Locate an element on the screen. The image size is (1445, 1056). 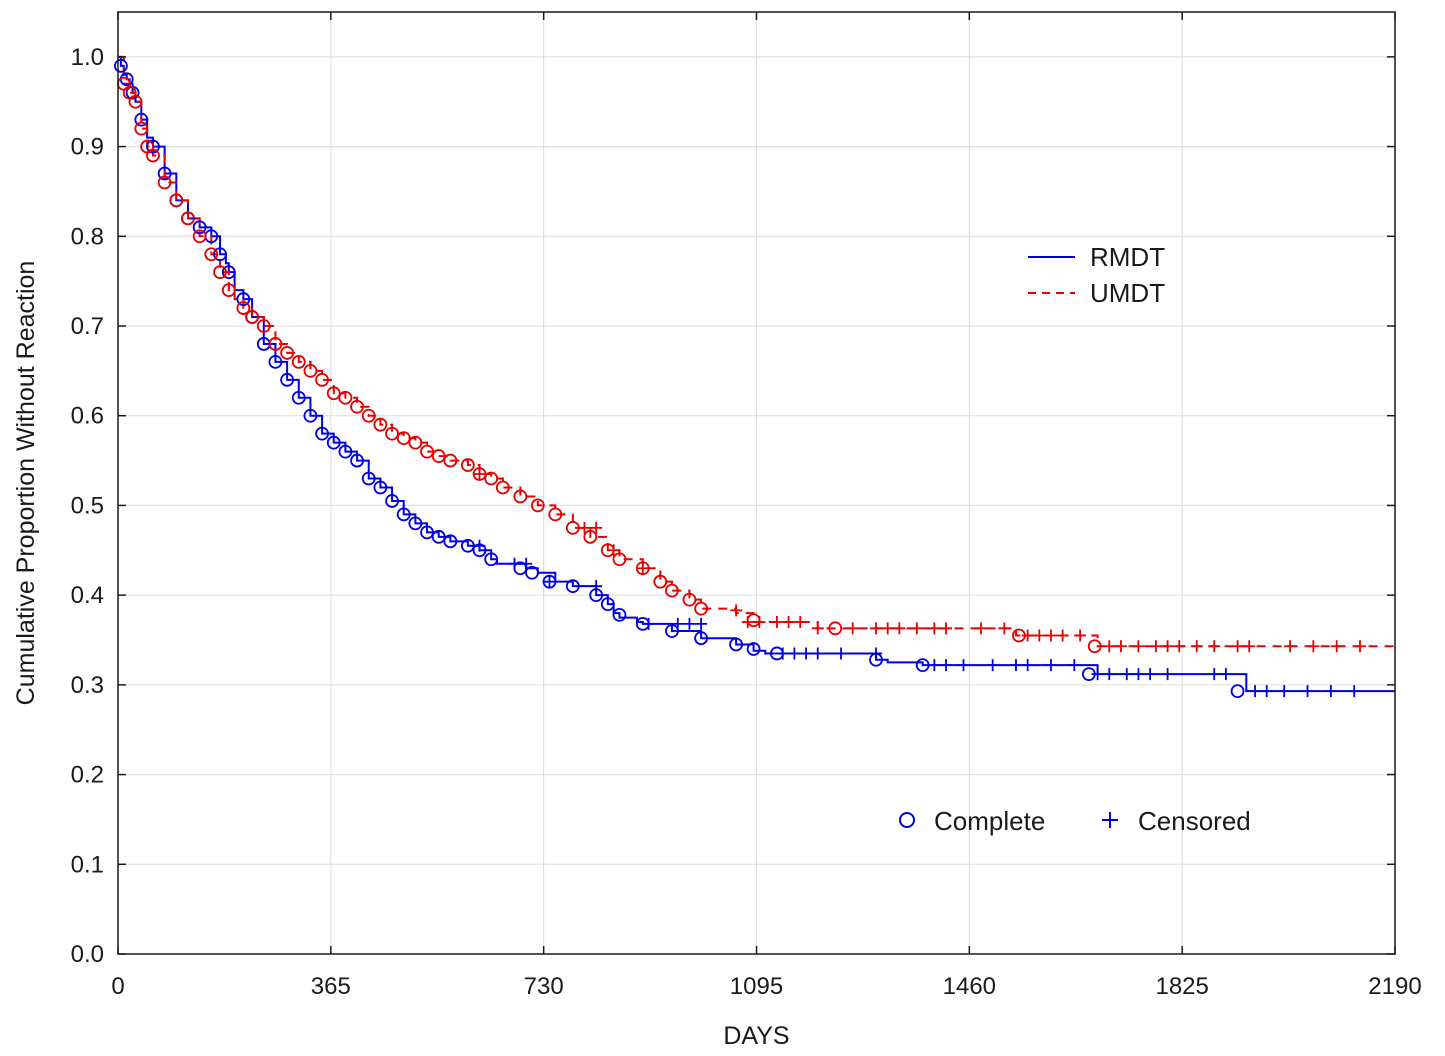
y-tick-label: 0.3 is located at coordinates (87, 685).